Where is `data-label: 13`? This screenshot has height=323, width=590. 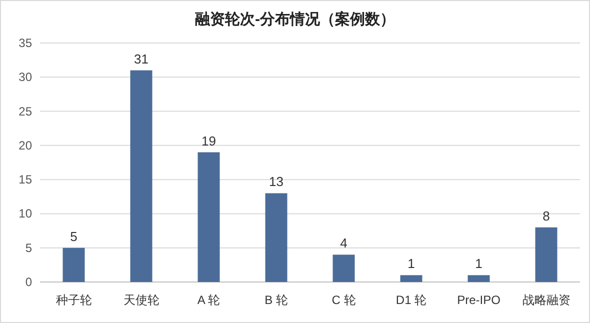 data-label: 13 is located at coordinates (276, 182).